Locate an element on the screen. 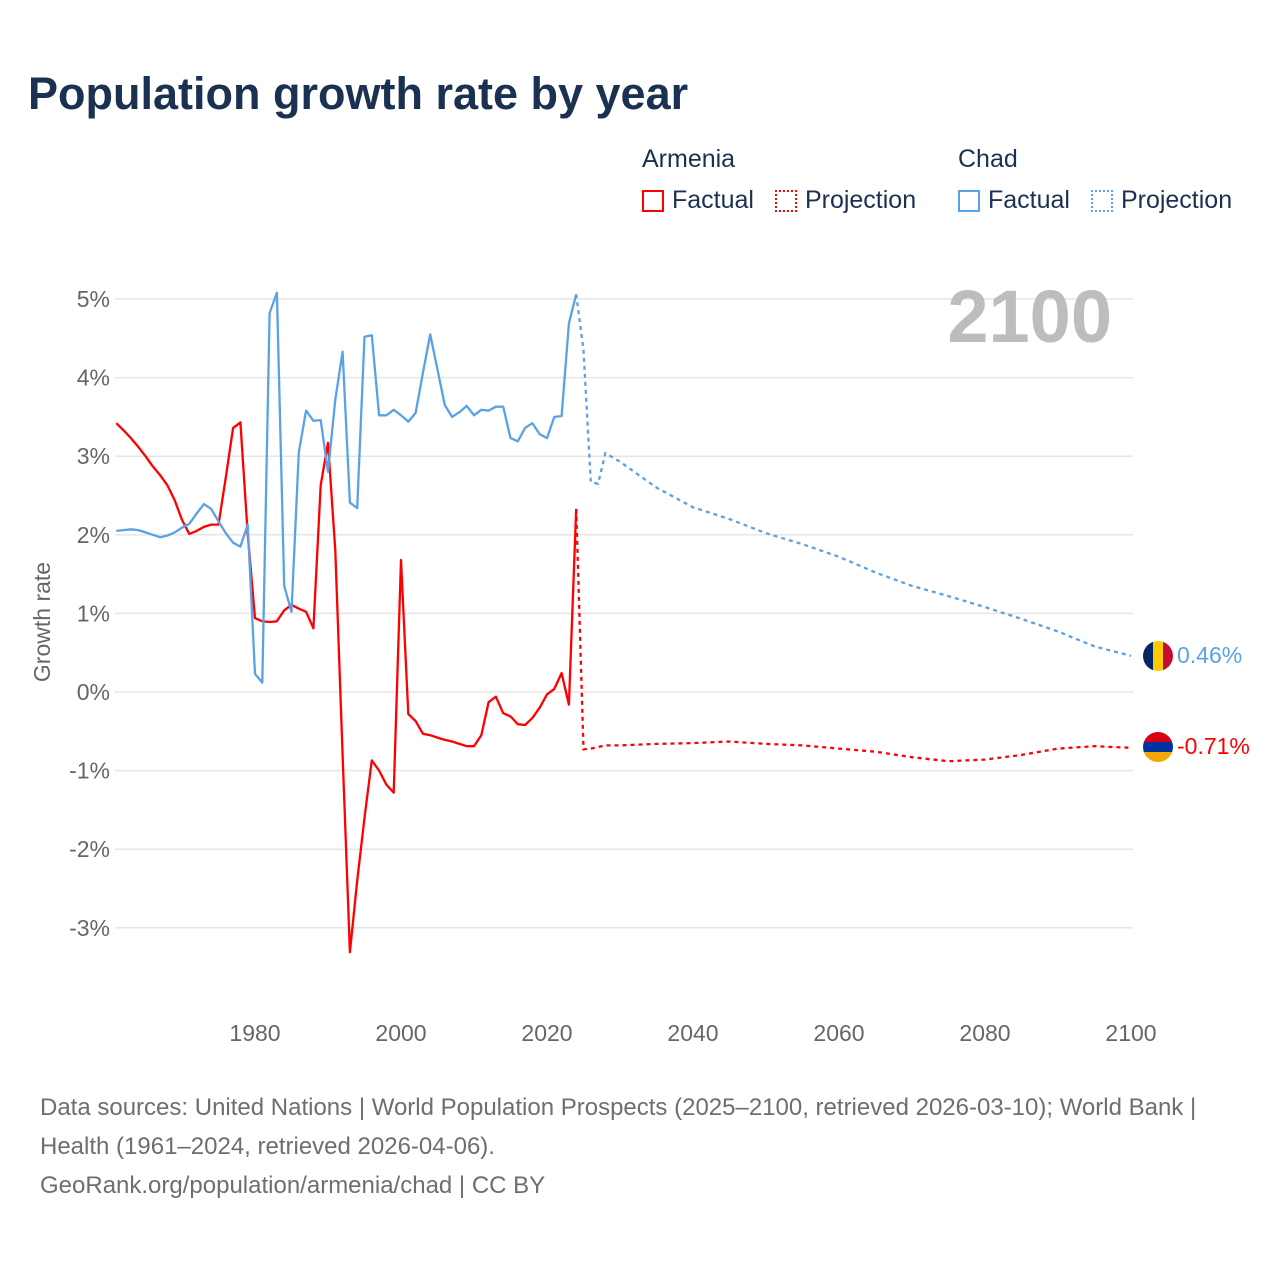 This screenshot has height=1280, width=1280. legend-chad-name: Chad is located at coordinates (988, 159).